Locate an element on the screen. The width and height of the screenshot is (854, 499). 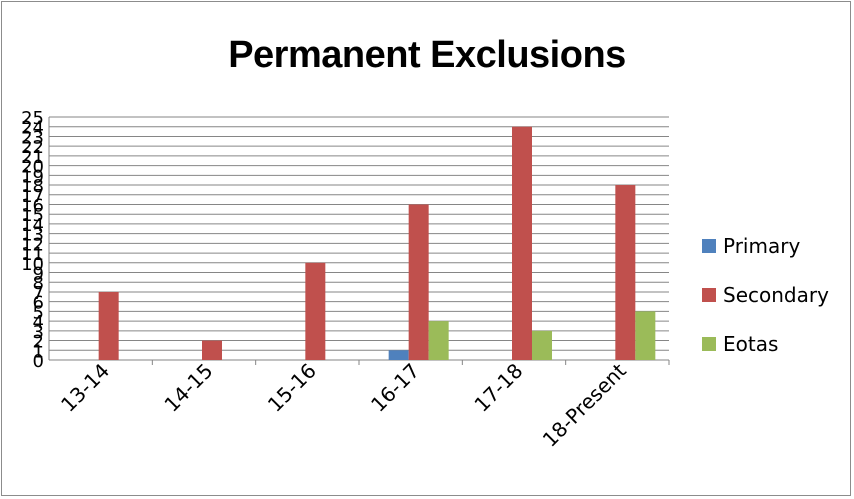
y-tick-label: 12 is located at coordinates (32, 244).